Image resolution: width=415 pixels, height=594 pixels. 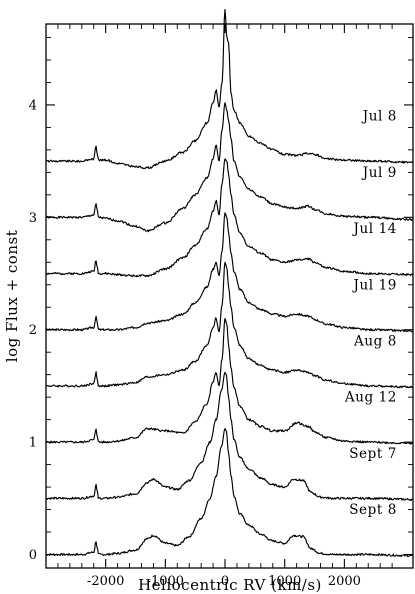 I want to click on x-tick-label: 0, so click(x=225, y=581).